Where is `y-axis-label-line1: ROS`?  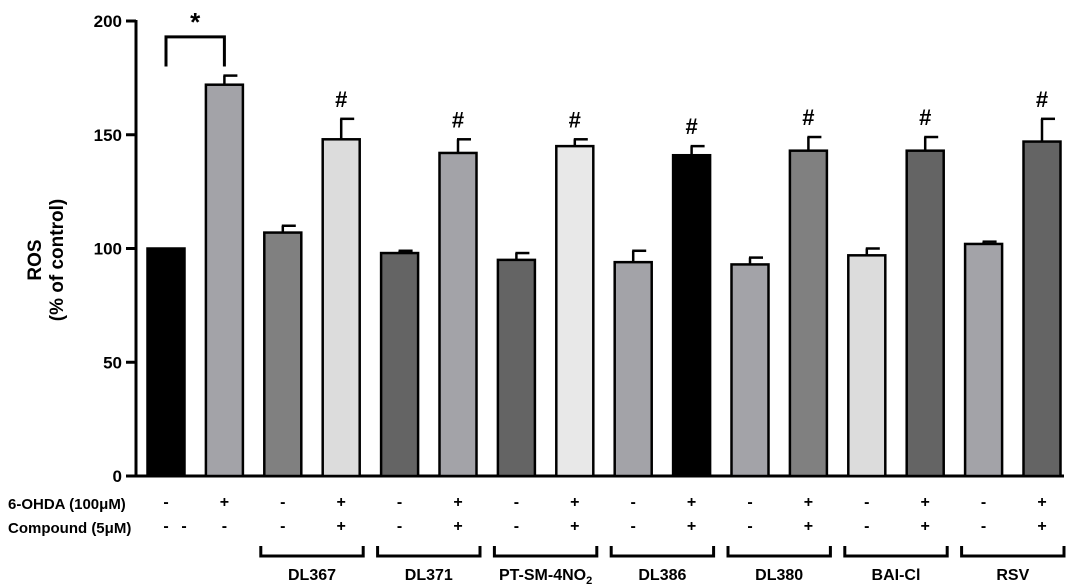 y-axis-label-line1: ROS is located at coordinates (35, 260).